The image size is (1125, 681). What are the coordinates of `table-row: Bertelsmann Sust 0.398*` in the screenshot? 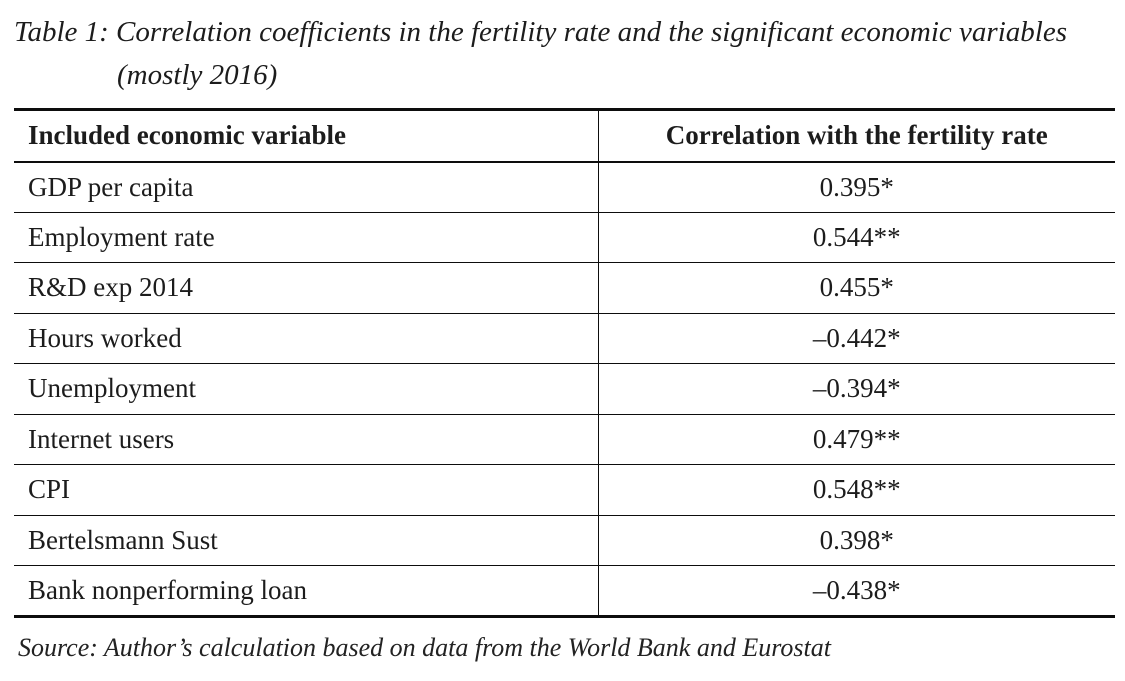 It's located at (564, 540).